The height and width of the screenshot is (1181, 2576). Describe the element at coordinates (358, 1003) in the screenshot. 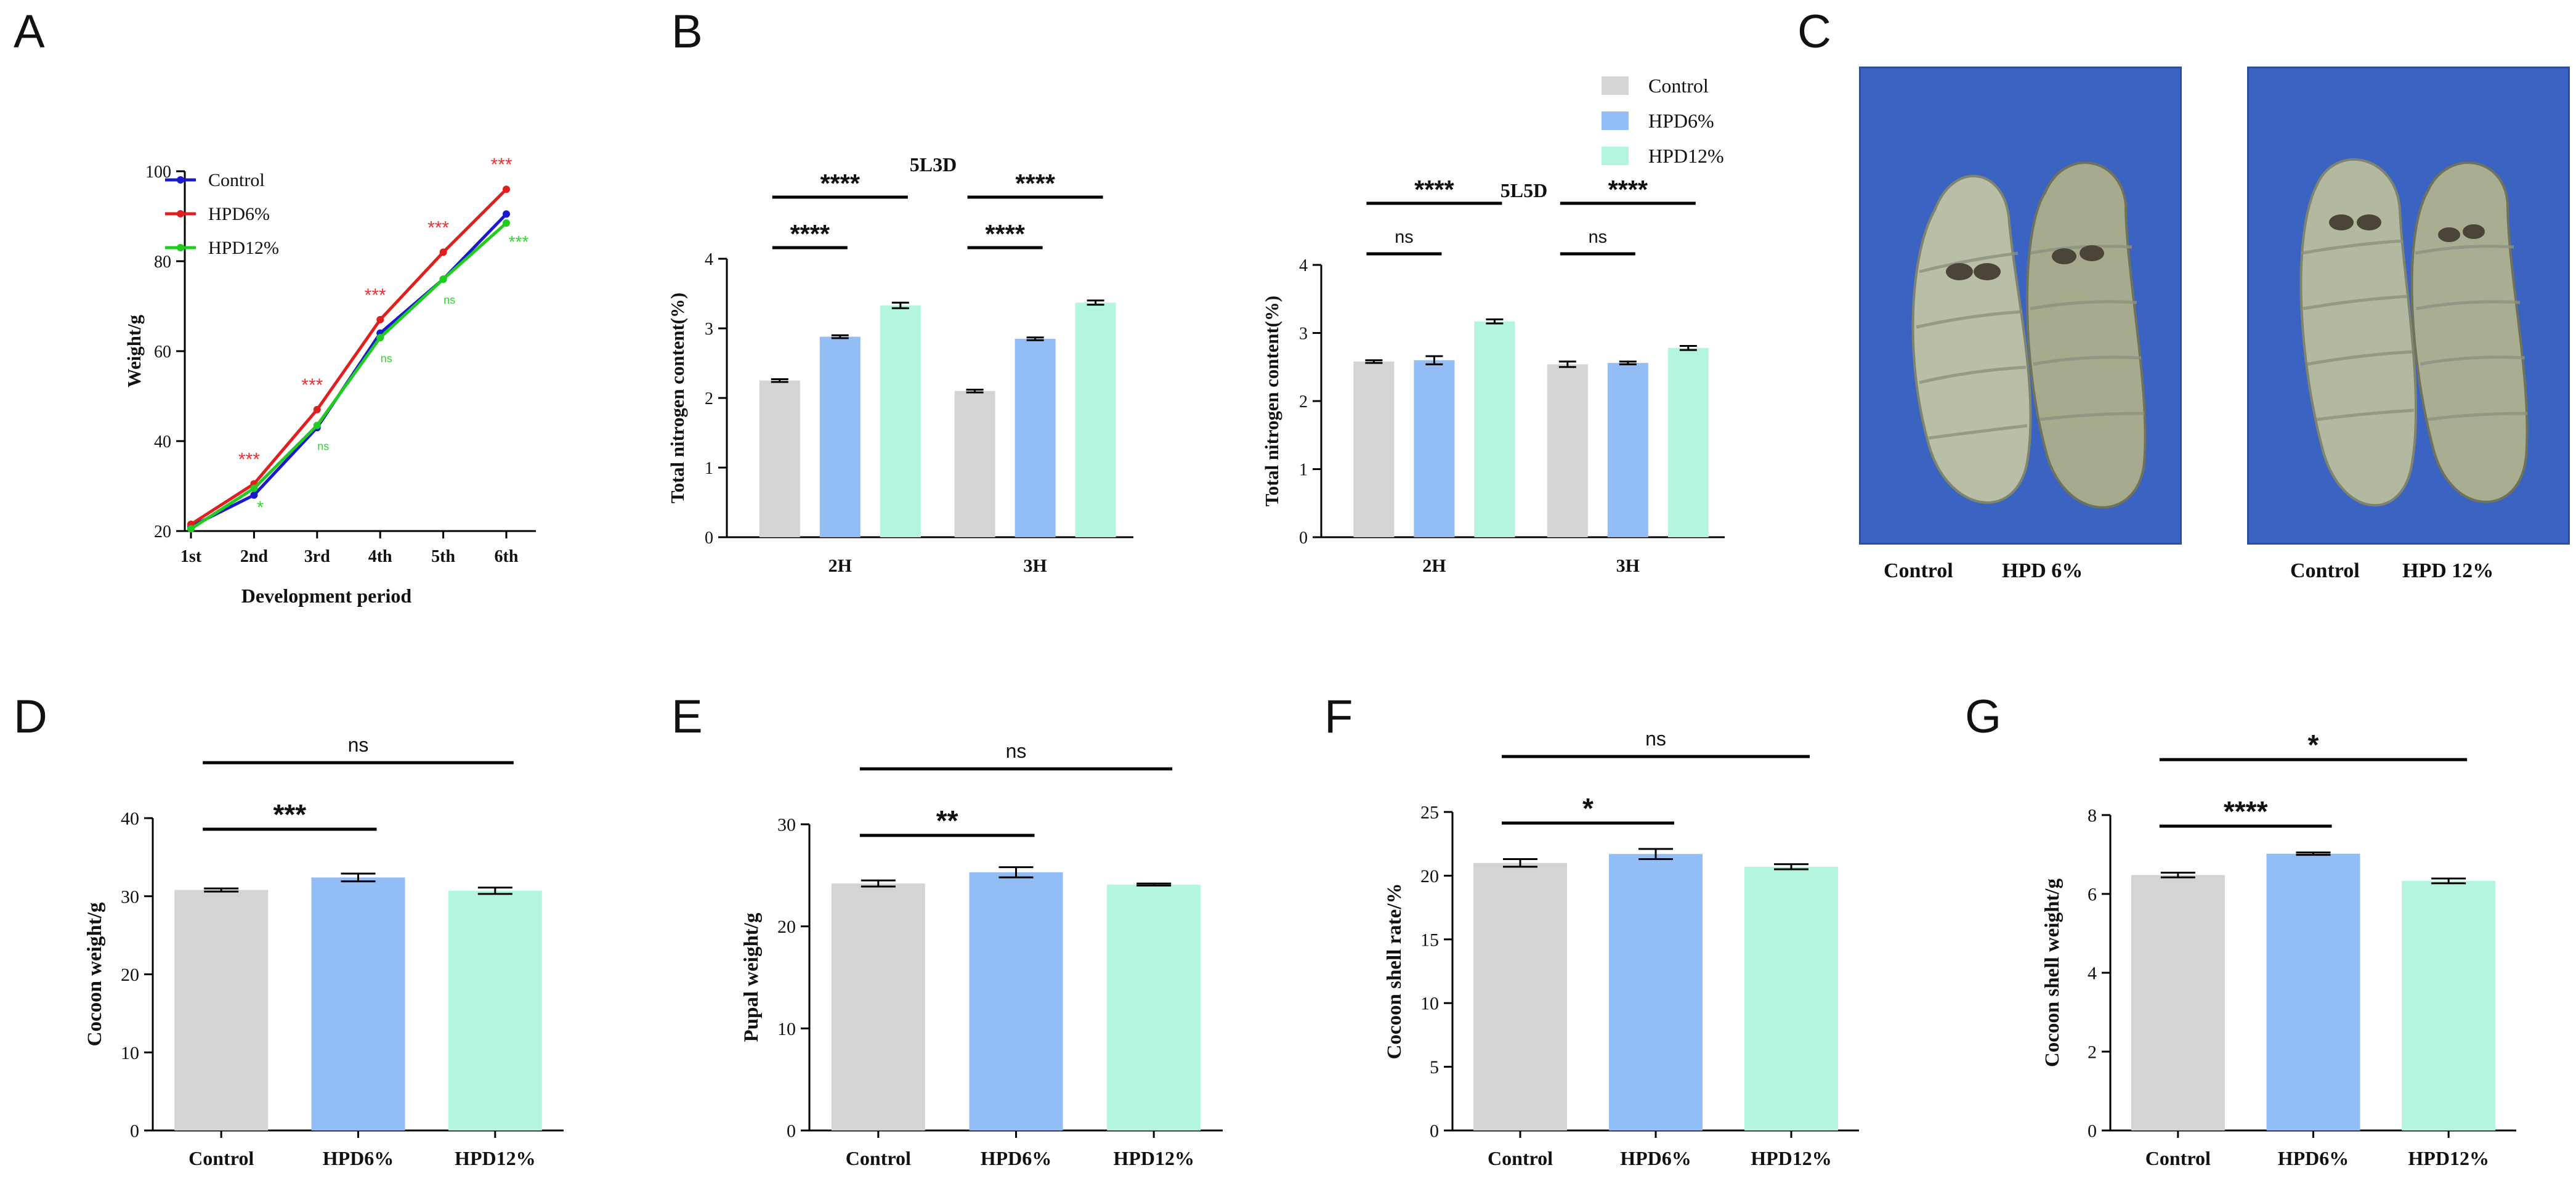

I see `d-bar-hpd6` at that location.